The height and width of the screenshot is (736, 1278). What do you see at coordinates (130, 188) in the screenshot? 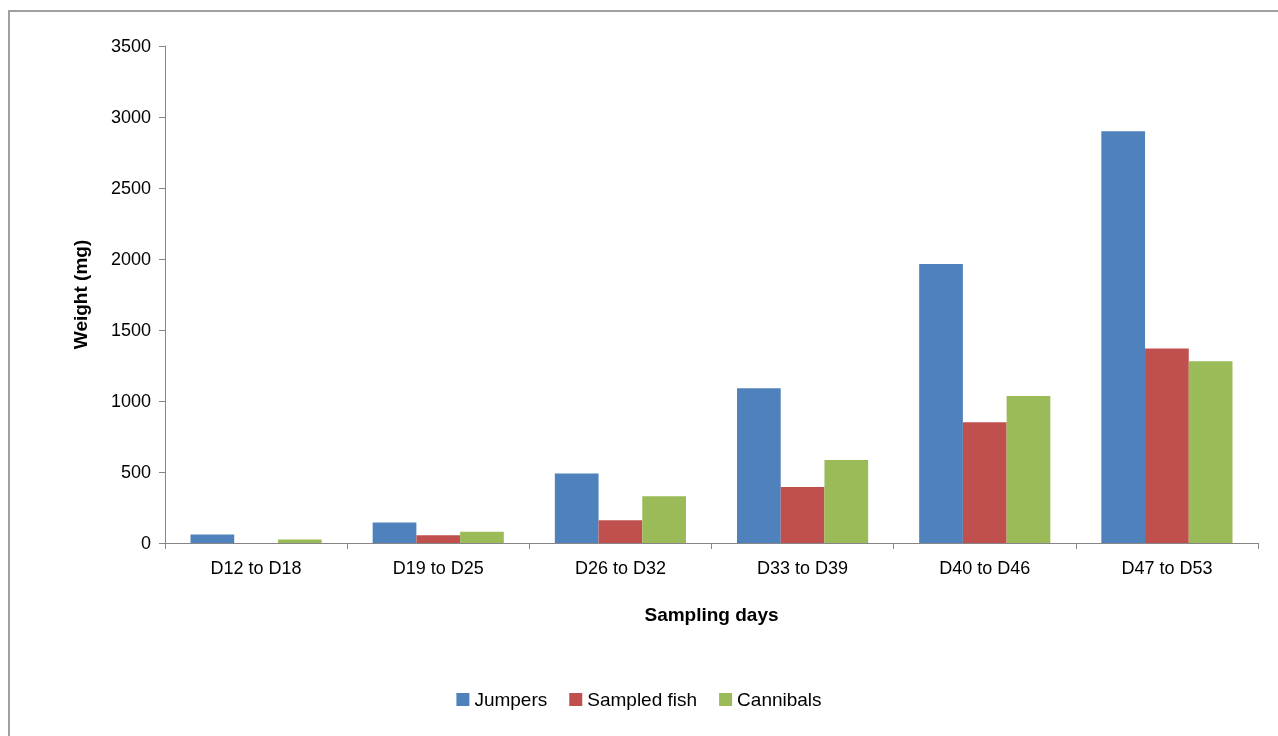
I see `y-tick-label: 2500` at bounding box center [130, 188].